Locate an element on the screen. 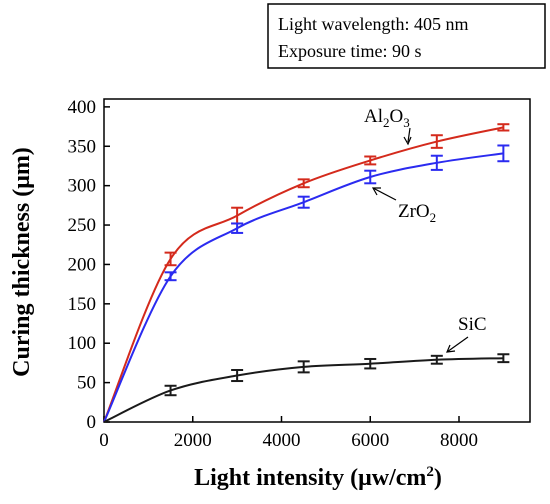  y-tick-label: 250 is located at coordinates (82, 225).